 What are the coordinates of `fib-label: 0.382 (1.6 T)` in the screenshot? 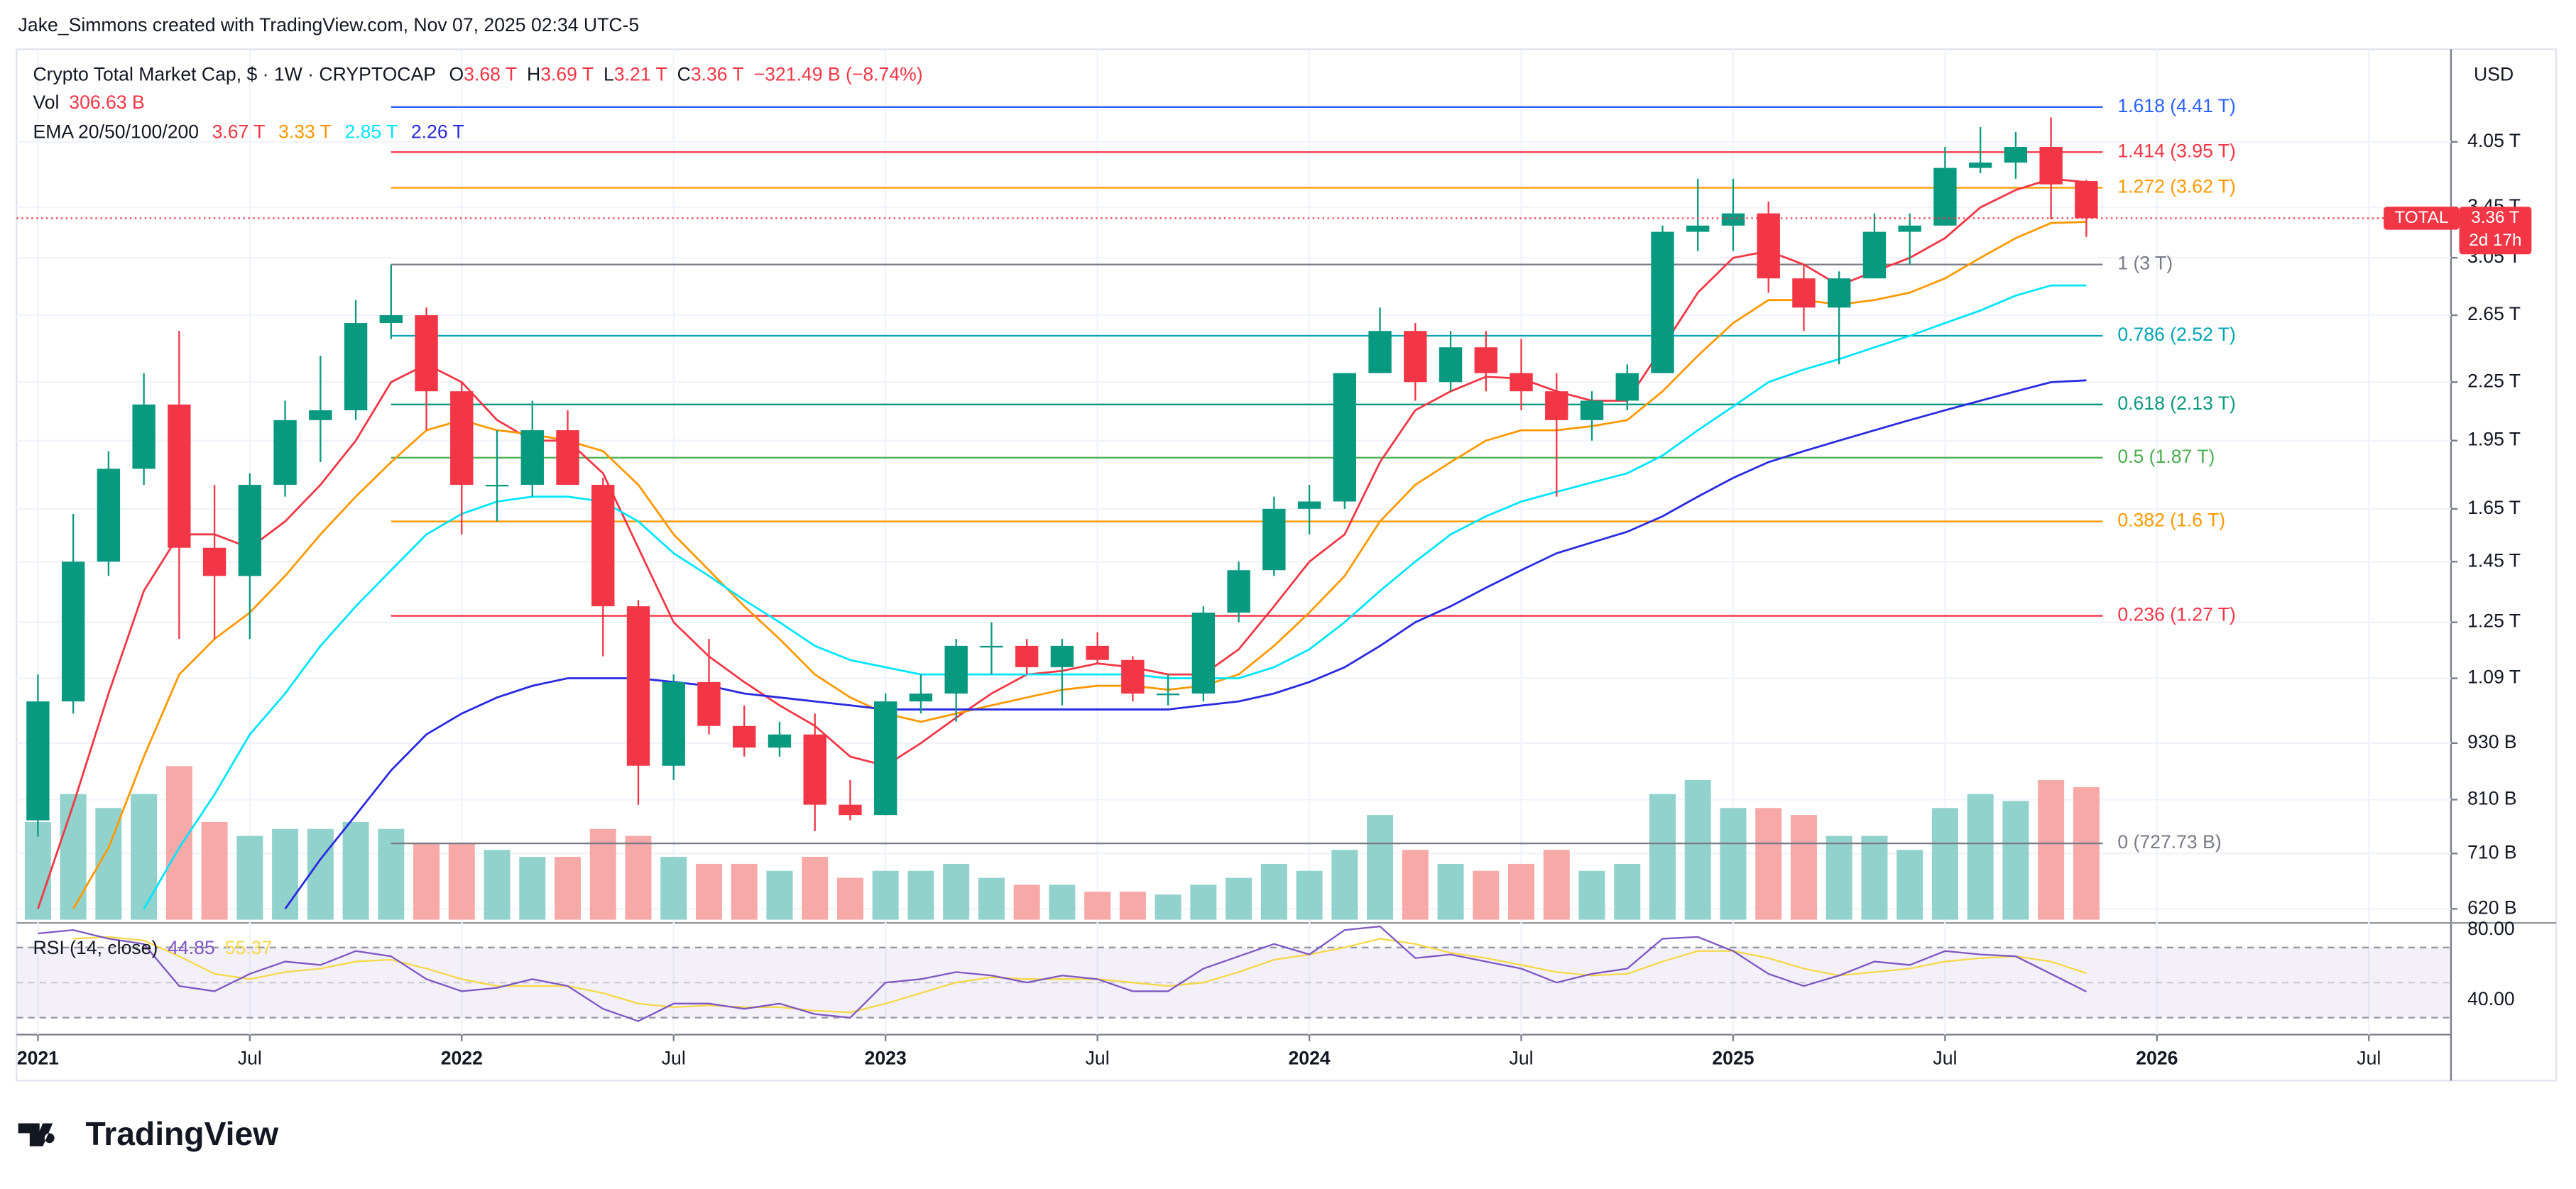 It's located at (2171, 521).